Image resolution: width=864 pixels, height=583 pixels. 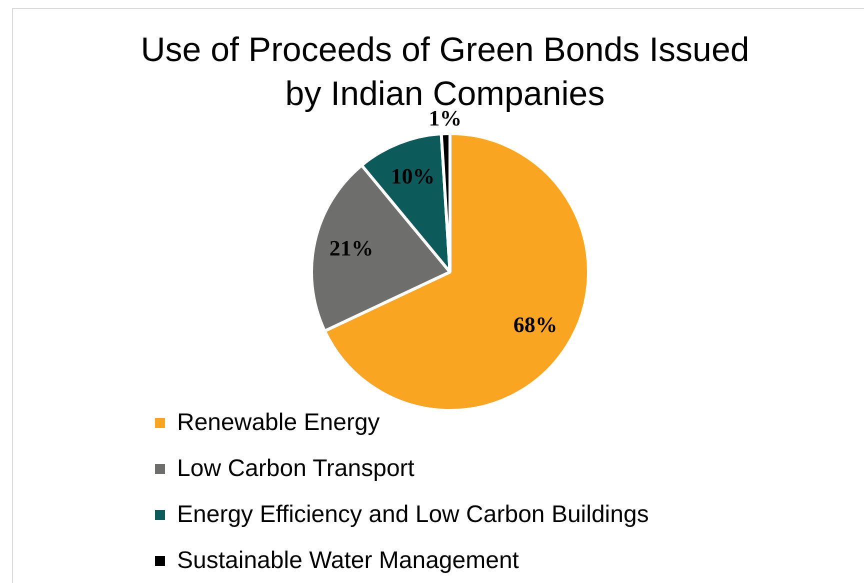 What do you see at coordinates (278, 423) in the screenshot?
I see `legend-label: Renewable Energy` at bounding box center [278, 423].